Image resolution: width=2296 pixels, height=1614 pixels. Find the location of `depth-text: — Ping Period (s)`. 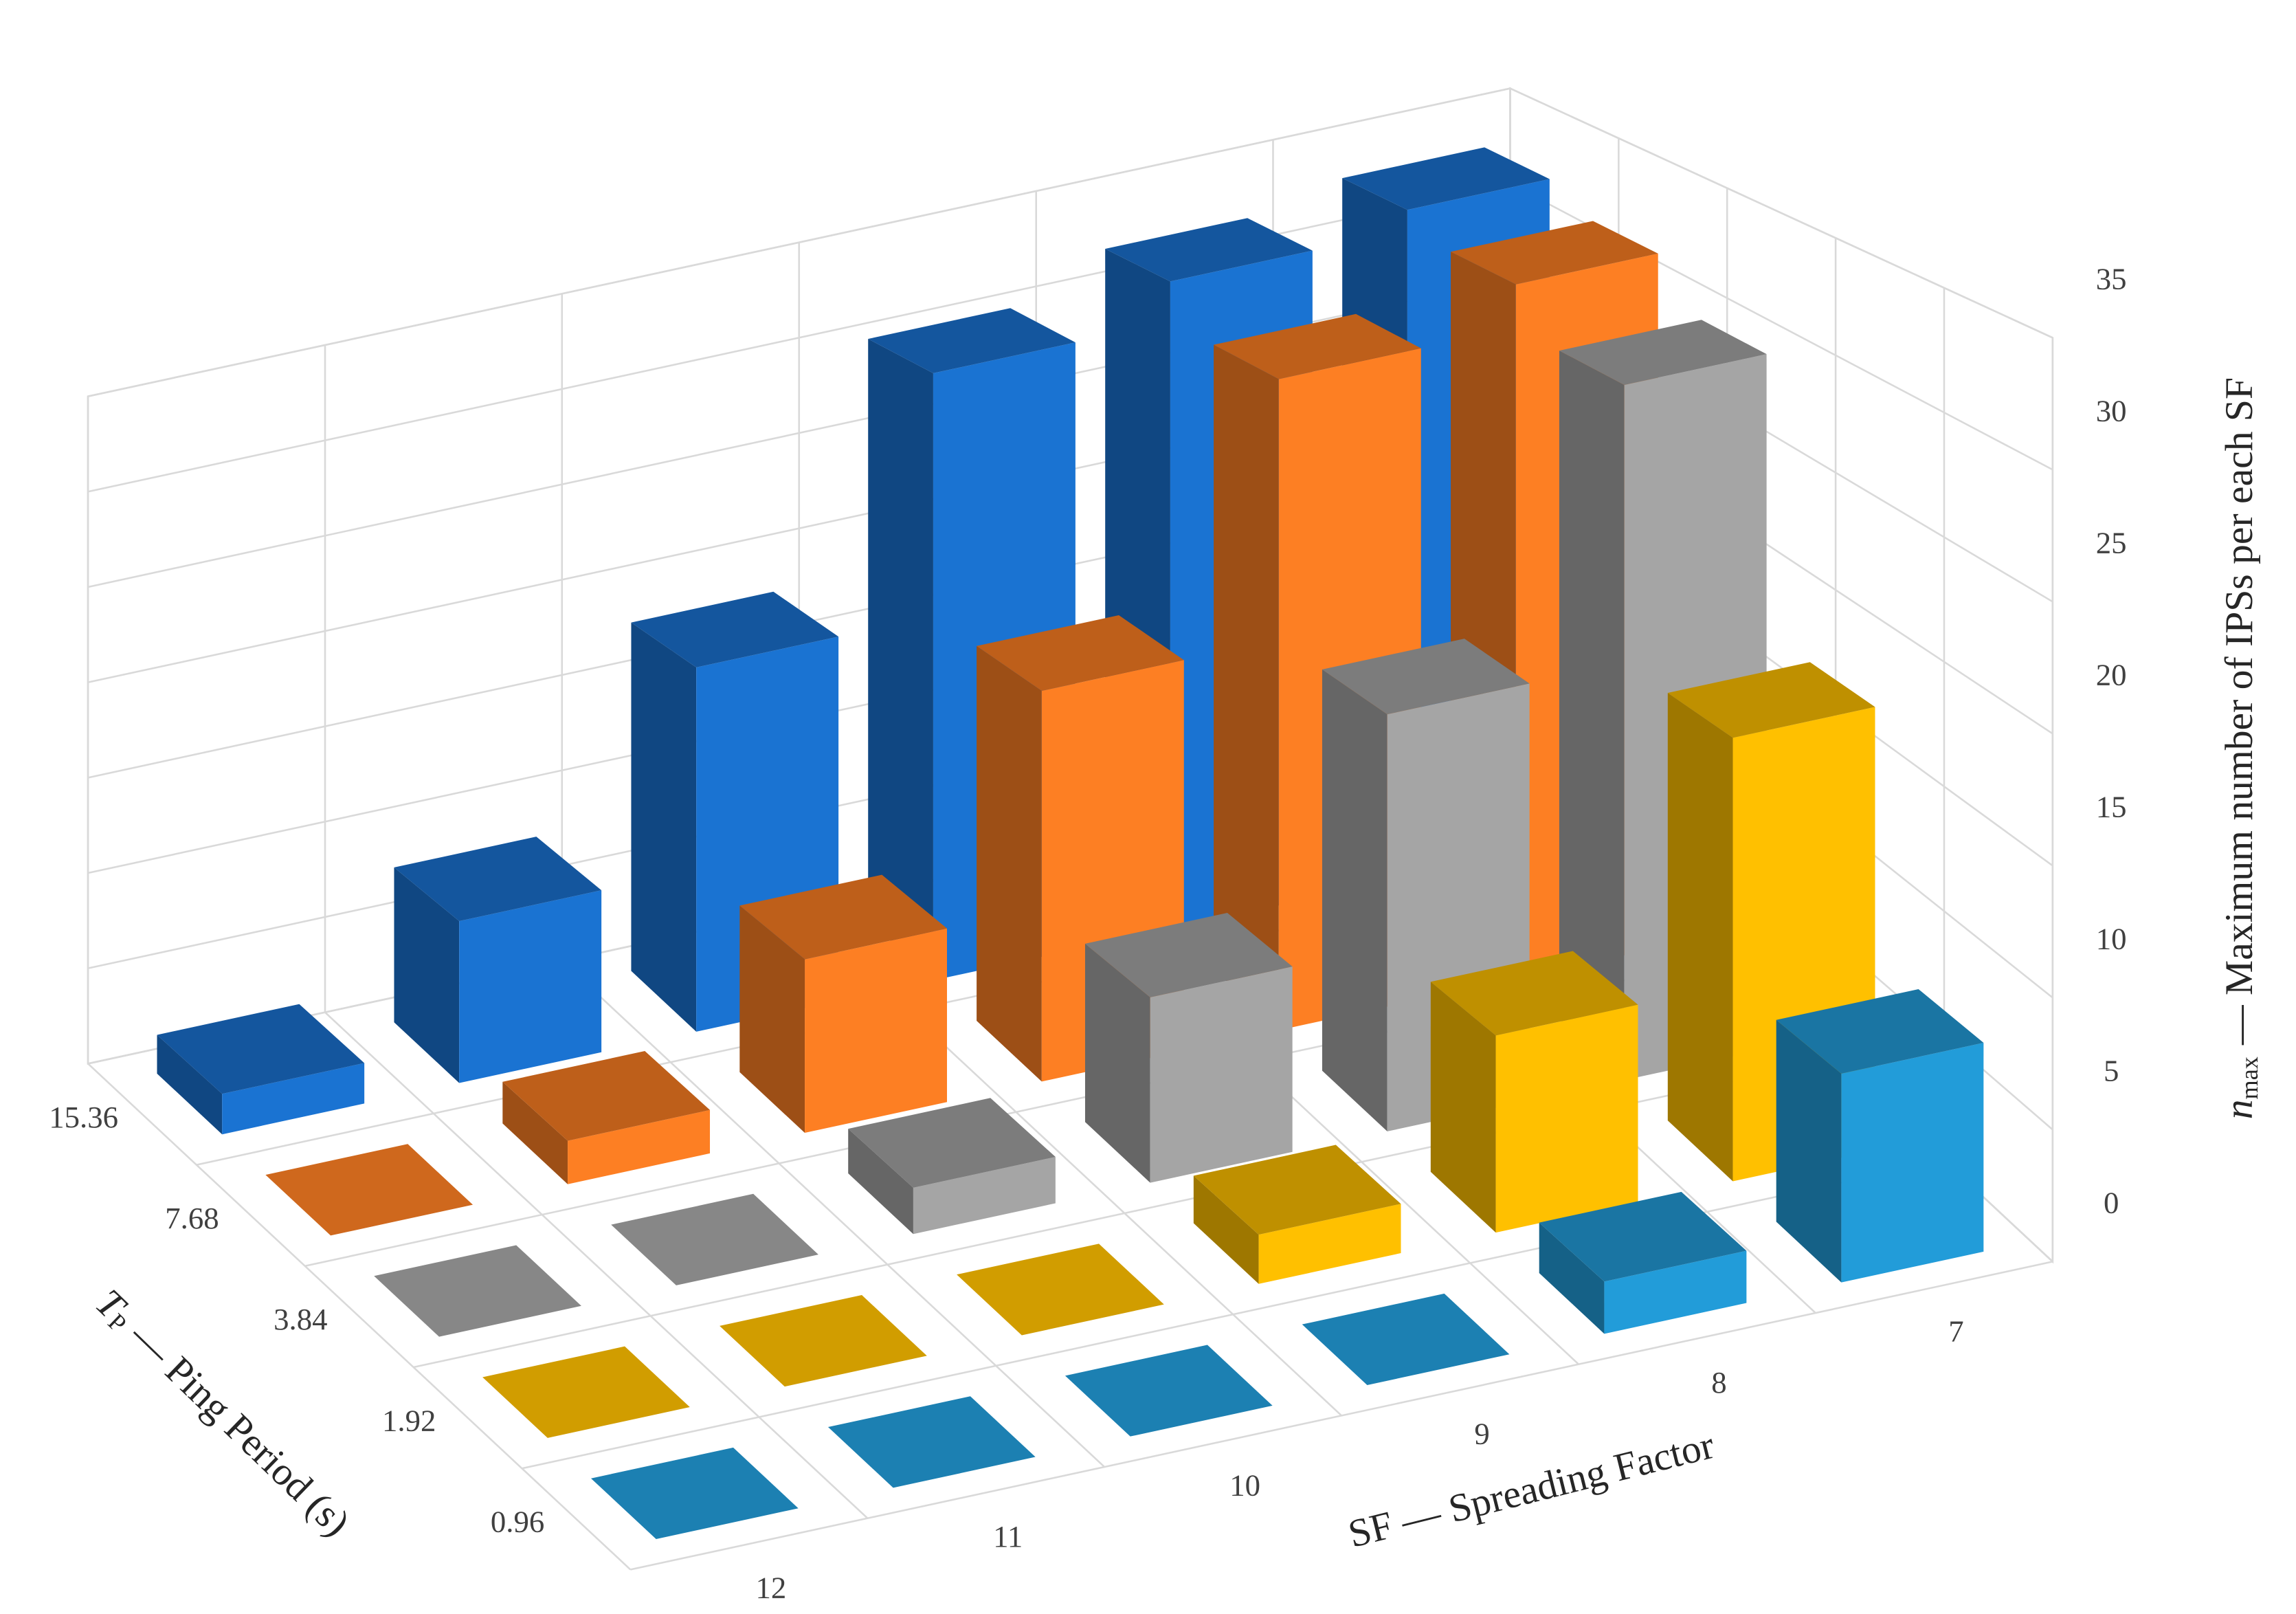

depth-text: — Ping Period (s) is located at coordinates (239, 1429).